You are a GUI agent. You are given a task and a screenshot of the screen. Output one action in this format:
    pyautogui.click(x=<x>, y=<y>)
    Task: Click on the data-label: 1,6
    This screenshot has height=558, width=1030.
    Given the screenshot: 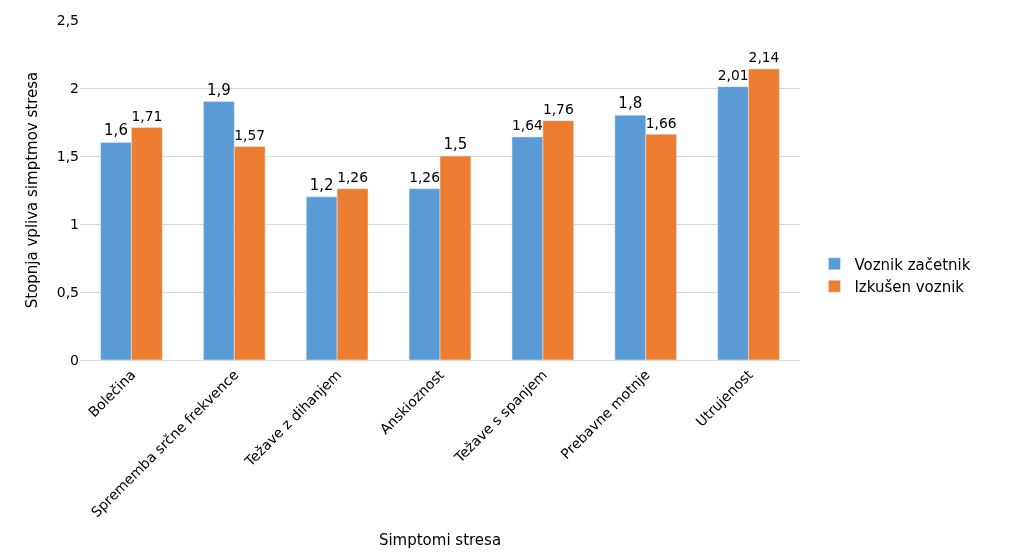 What is the action you would take?
    pyautogui.click(x=116, y=130)
    